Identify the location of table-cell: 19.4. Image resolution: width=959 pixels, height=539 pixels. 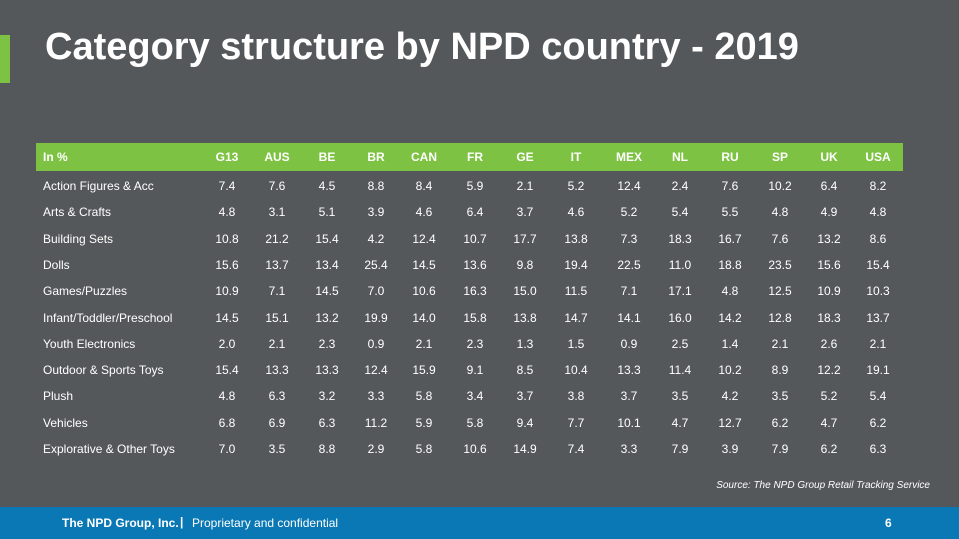
(576, 264).